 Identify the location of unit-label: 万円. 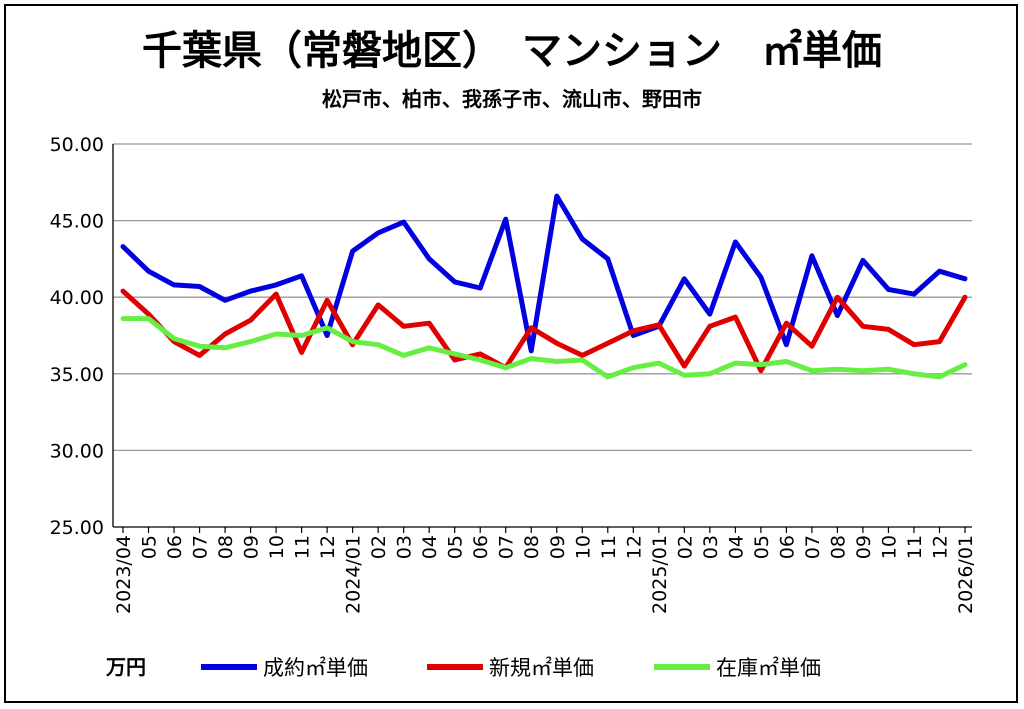
(125, 667).